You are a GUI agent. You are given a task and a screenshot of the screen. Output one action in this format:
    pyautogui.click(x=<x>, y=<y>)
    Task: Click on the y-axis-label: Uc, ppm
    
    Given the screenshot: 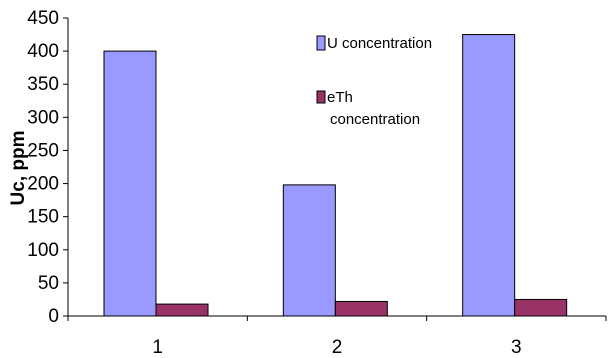 What is the action you would take?
    pyautogui.click(x=18, y=168)
    